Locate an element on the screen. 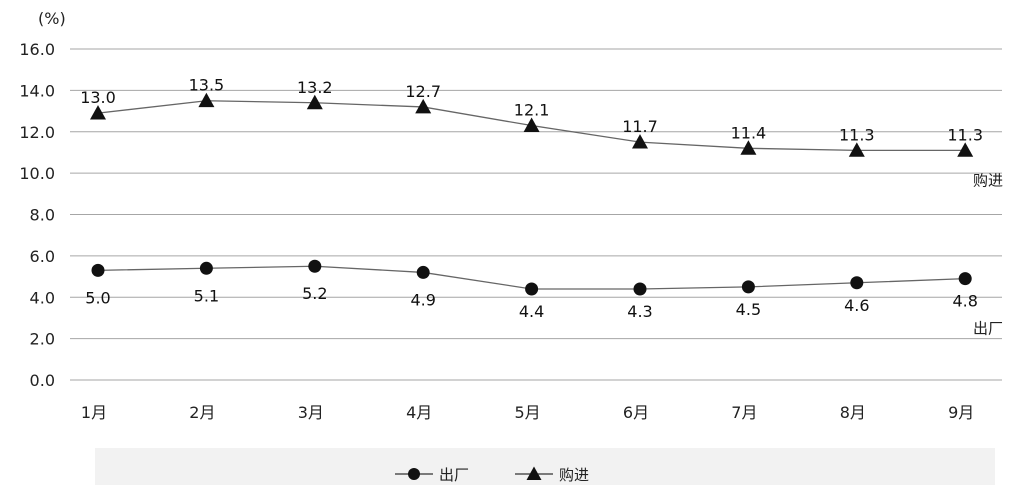 The height and width of the screenshot is (485, 1012). y-tick-label: 16.0 is located at coordinates (37, 49).